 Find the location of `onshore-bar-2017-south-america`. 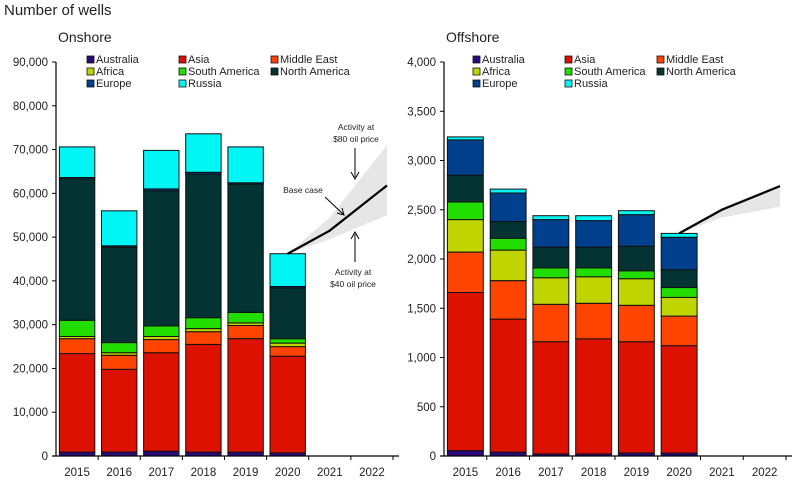

onshore-bar-2017-south-america is located at coordinates (161, 331).